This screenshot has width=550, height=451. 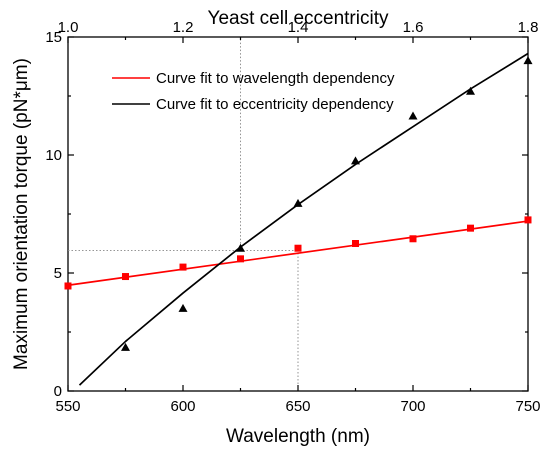 I want to click on x2-tick-label: 1.0, so click(x=68, y=27).